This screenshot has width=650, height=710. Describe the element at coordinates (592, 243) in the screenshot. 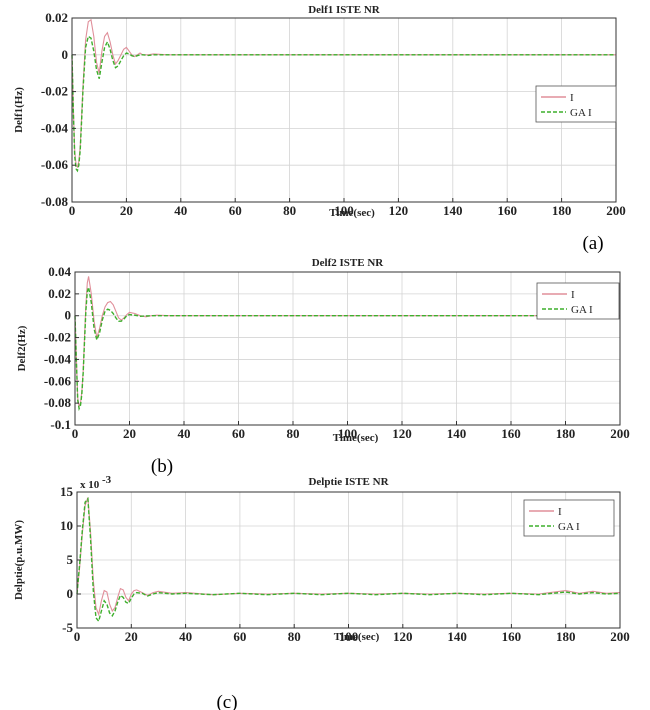

I see `panel-label: (a)` at that location.